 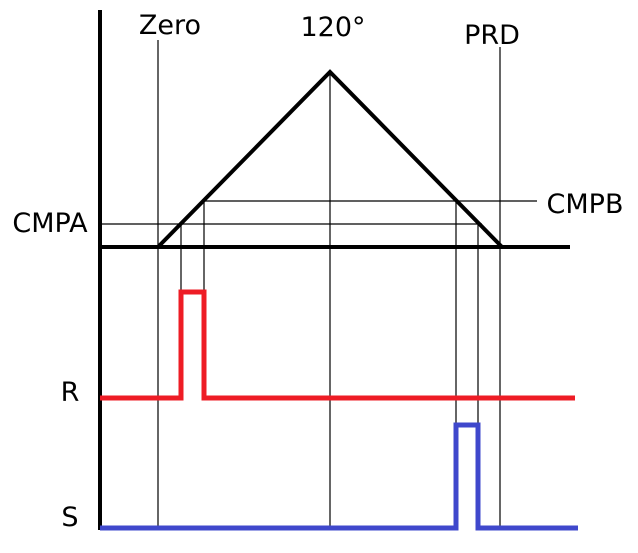 What do you see at coordinates (332, 27) in the screenshot?
I see `angle-120-label: 120°` at bounding box center [332, 27].